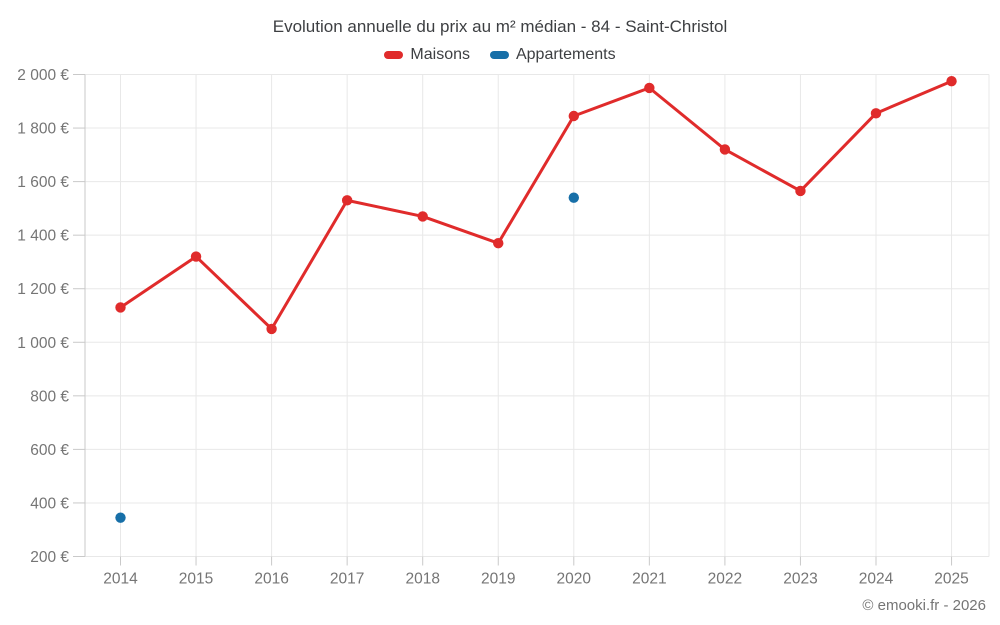 The image size is (1000, 625). What do you see at coordinates (440, 54) in the screenshot?
I see `legend-label-maisons: Maisons` at bounding box center [440, 54].